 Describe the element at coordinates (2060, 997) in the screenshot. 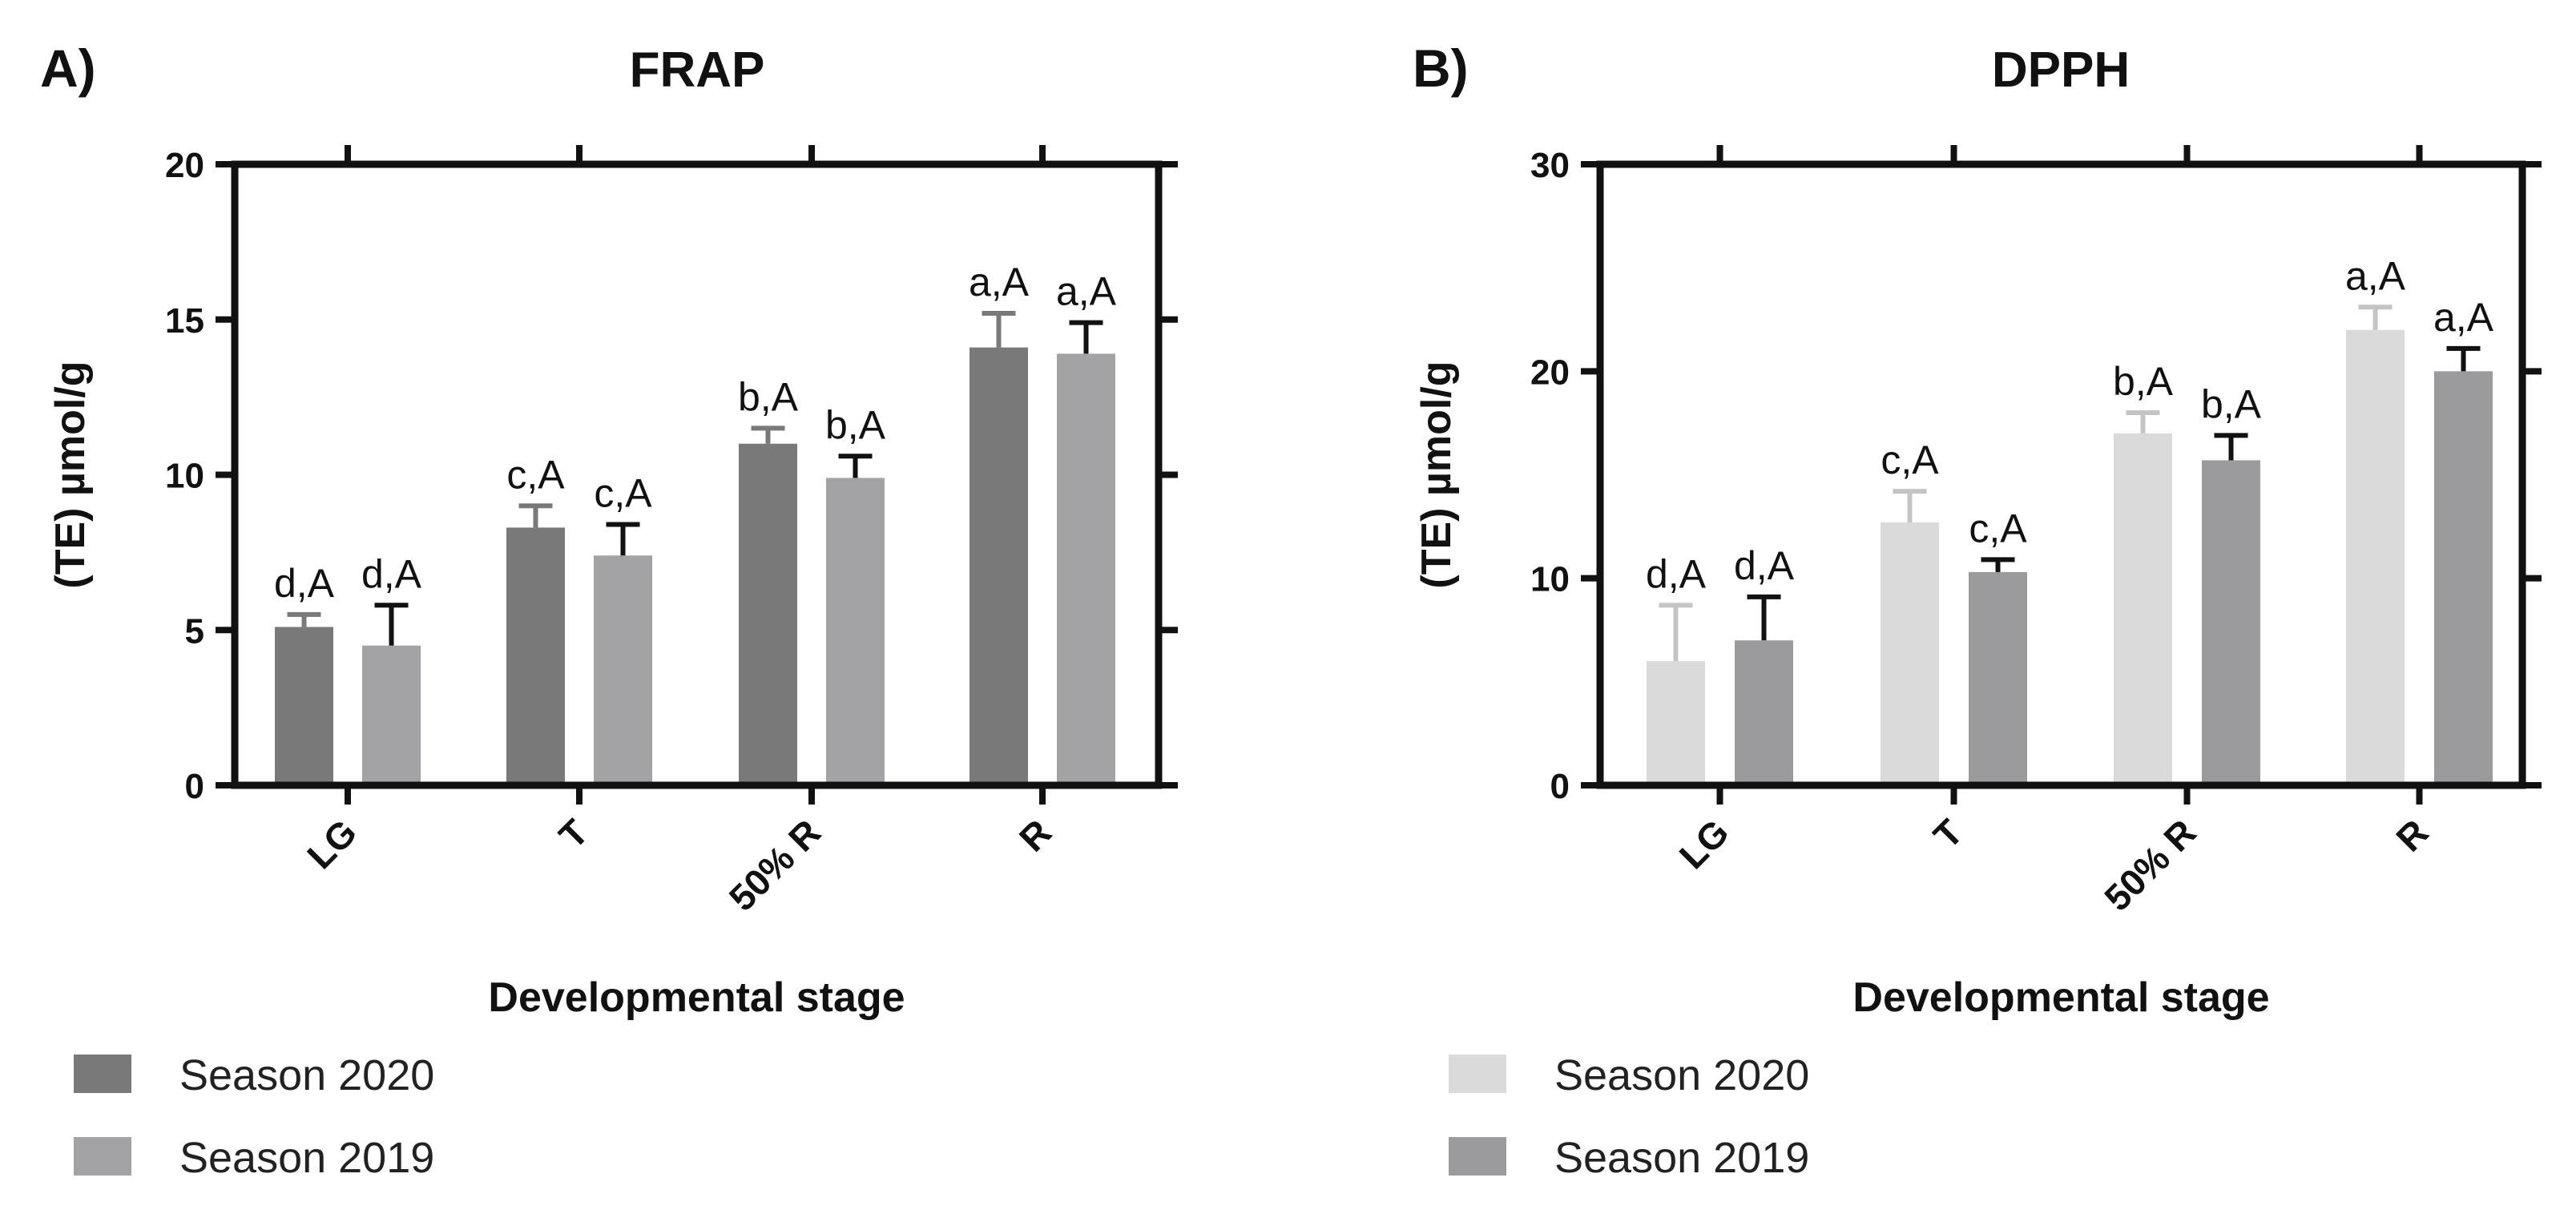

I see `panel2-x-axis-title: Developmental stage` at that location.